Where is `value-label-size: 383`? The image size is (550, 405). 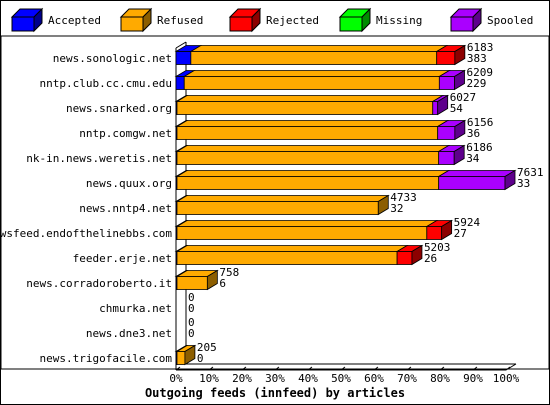 value-label-size: 383 is located at coordinates (477, 58).